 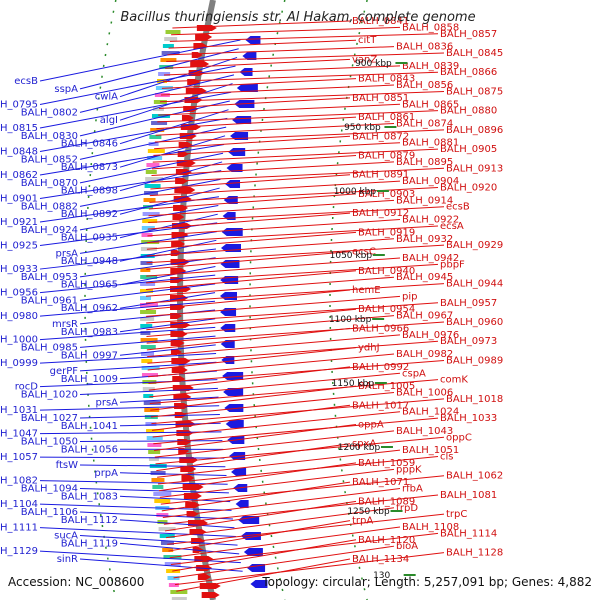 What do you see at coordinates (468, 533) in the screenshot?
I see `forward-gene-label: BALH_1114` at bounding box center [468, 533].